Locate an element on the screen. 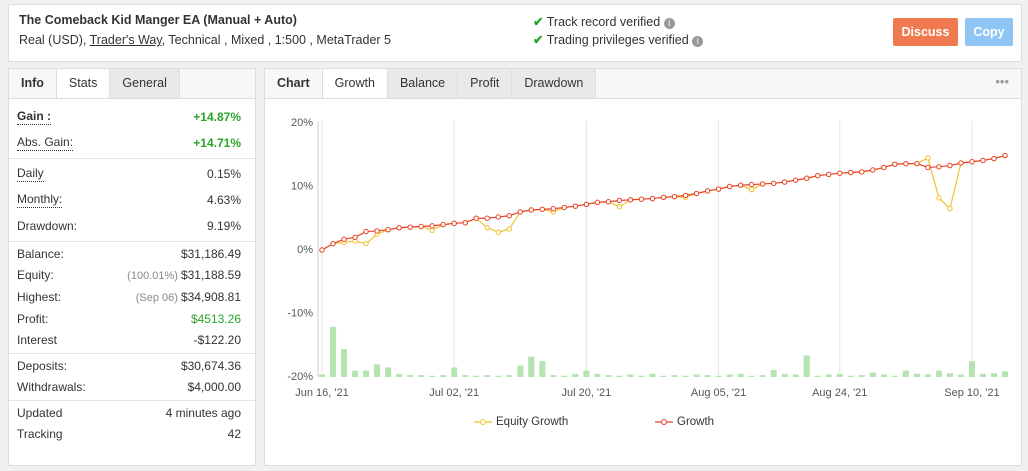 This screenshot has width=1028, height=471. stat-value: $31,186.49 is located at coordinates (210, 254).